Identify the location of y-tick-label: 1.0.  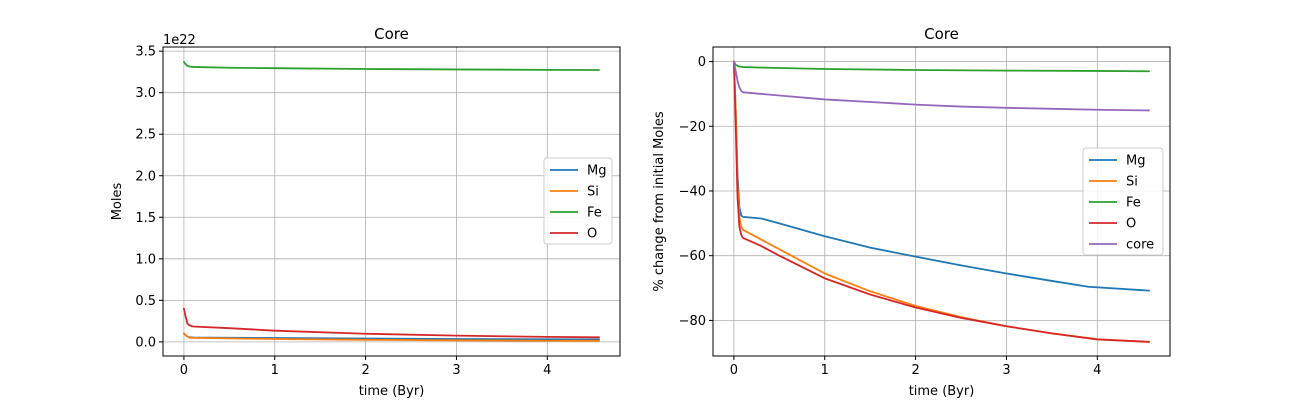
(145, 259).